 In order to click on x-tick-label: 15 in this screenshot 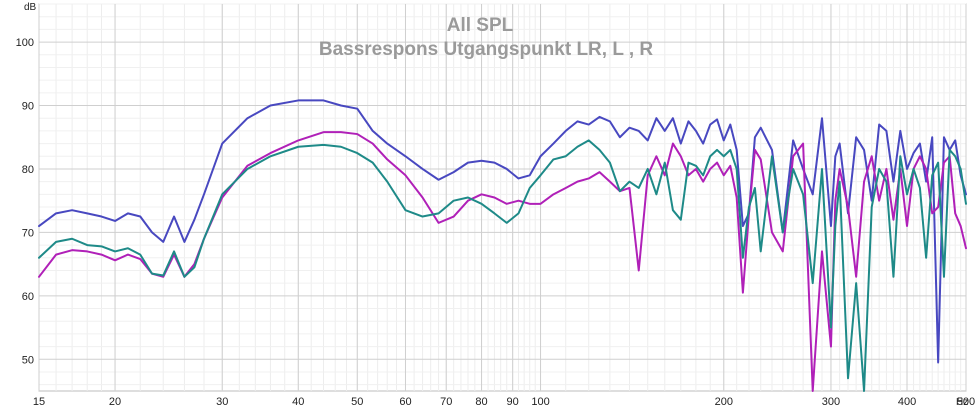, I will do `click(39, 402)`.